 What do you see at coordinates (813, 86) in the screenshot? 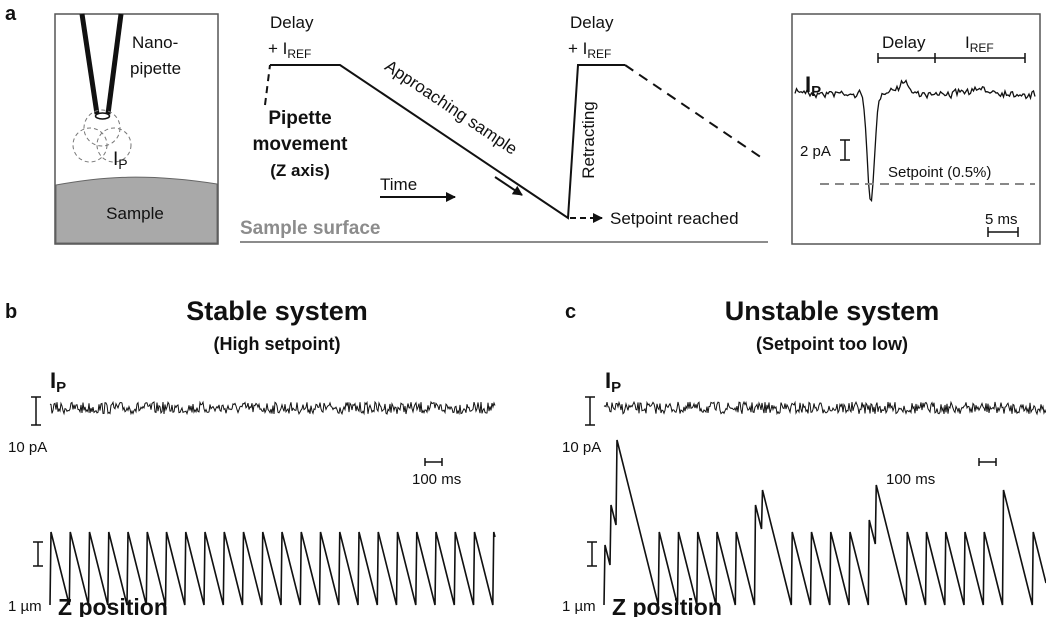
I see `inset-current-label: IP` at bounding box center [813, 86].